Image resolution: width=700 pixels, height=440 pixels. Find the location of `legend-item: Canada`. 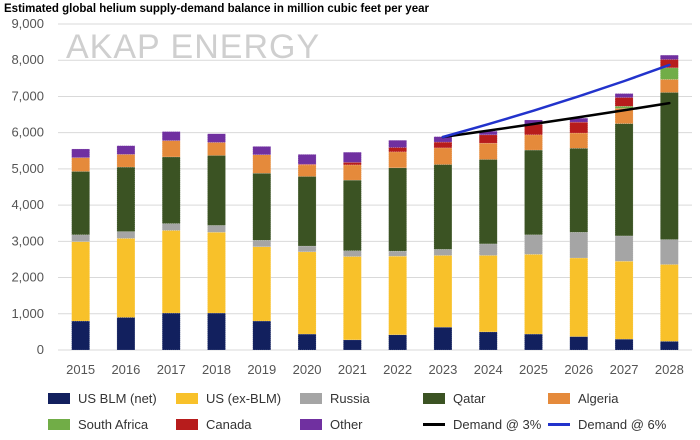

legend-item: Canada is located at coordinates (214, 424).